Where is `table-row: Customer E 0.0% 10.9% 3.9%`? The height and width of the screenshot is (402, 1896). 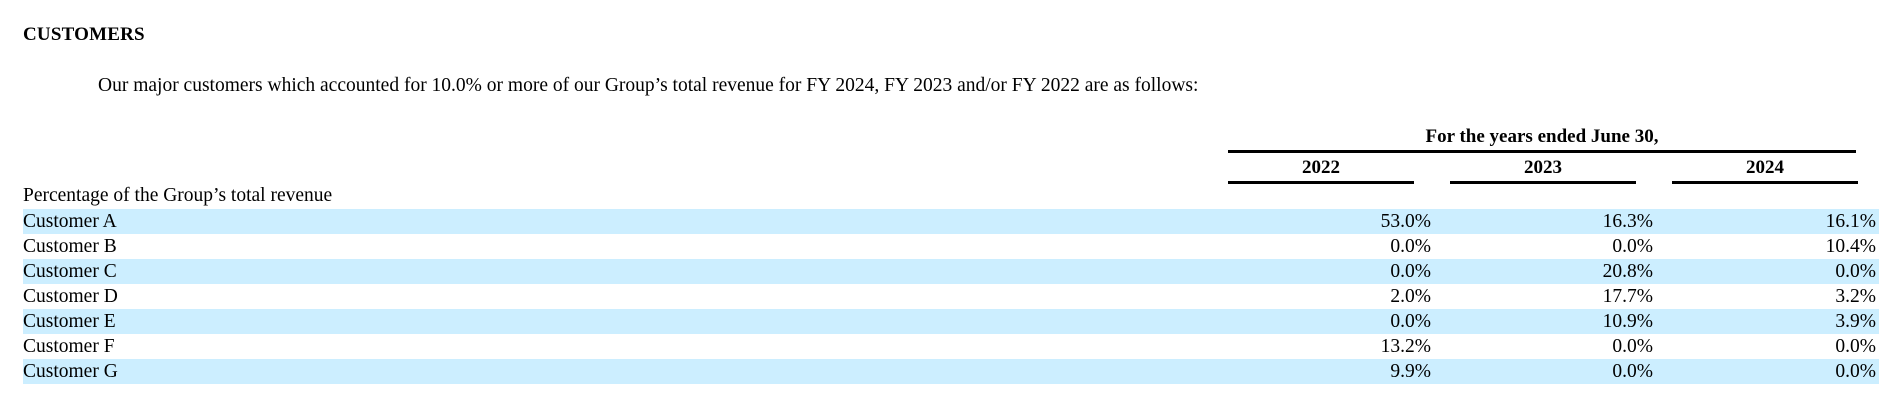 table-row: Customer E 0.0% 10.9% 3.9% is located at coordinates (951, 321).